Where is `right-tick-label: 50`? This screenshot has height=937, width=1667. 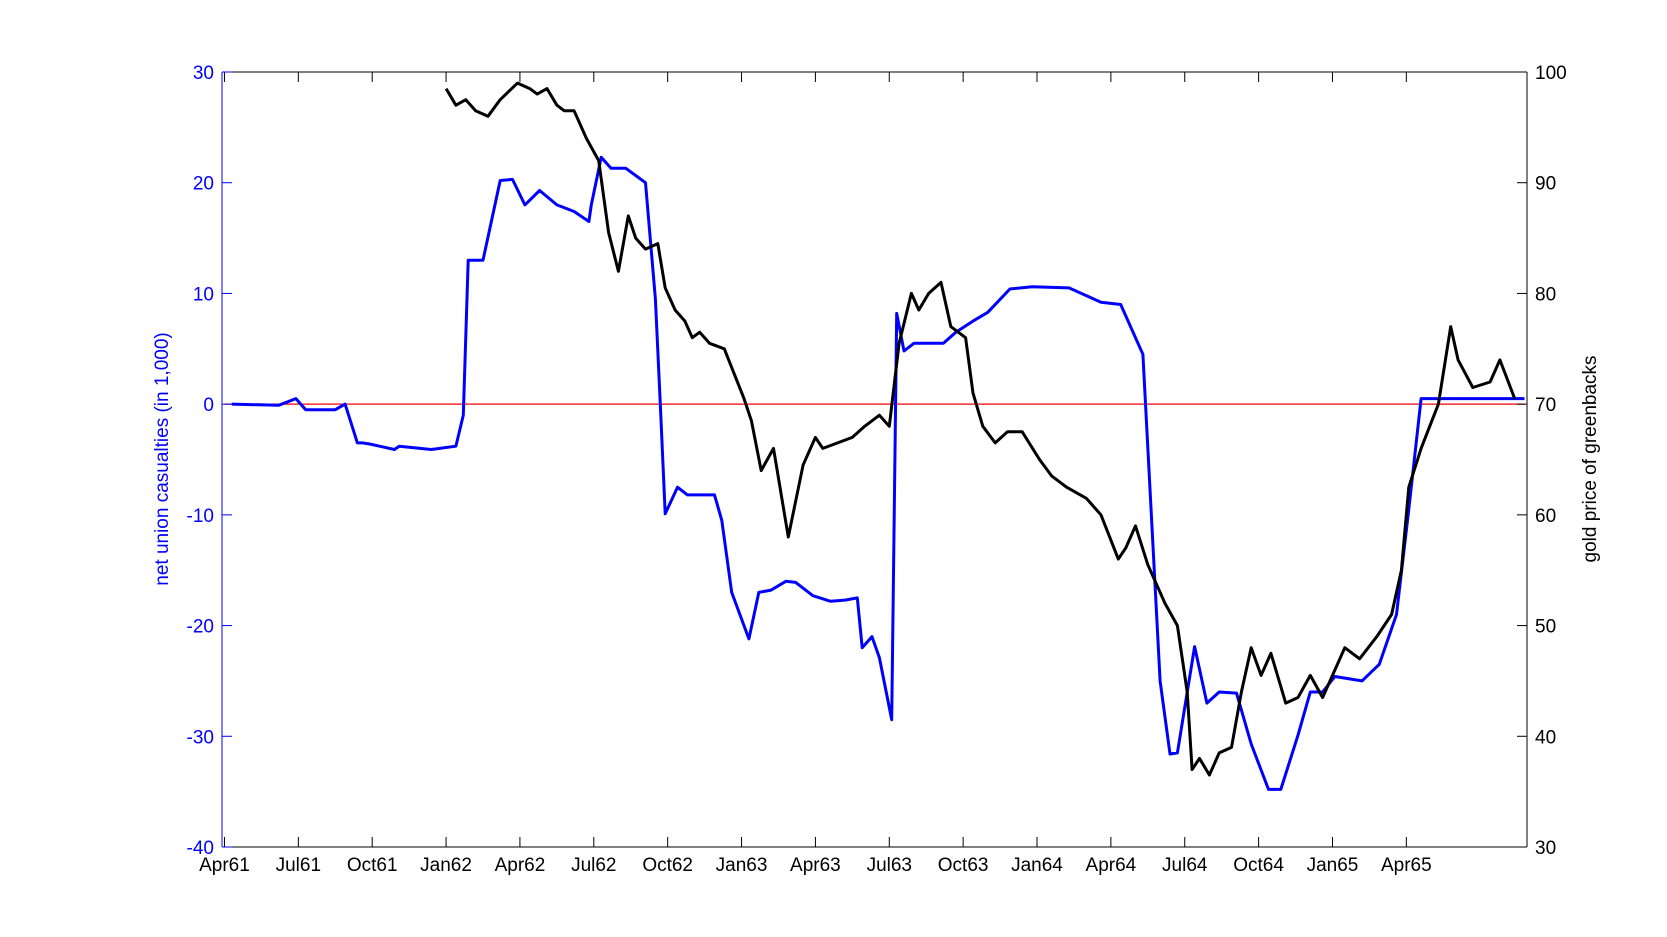
right-tick-label: 50 is located at coordinates (1545, 627).